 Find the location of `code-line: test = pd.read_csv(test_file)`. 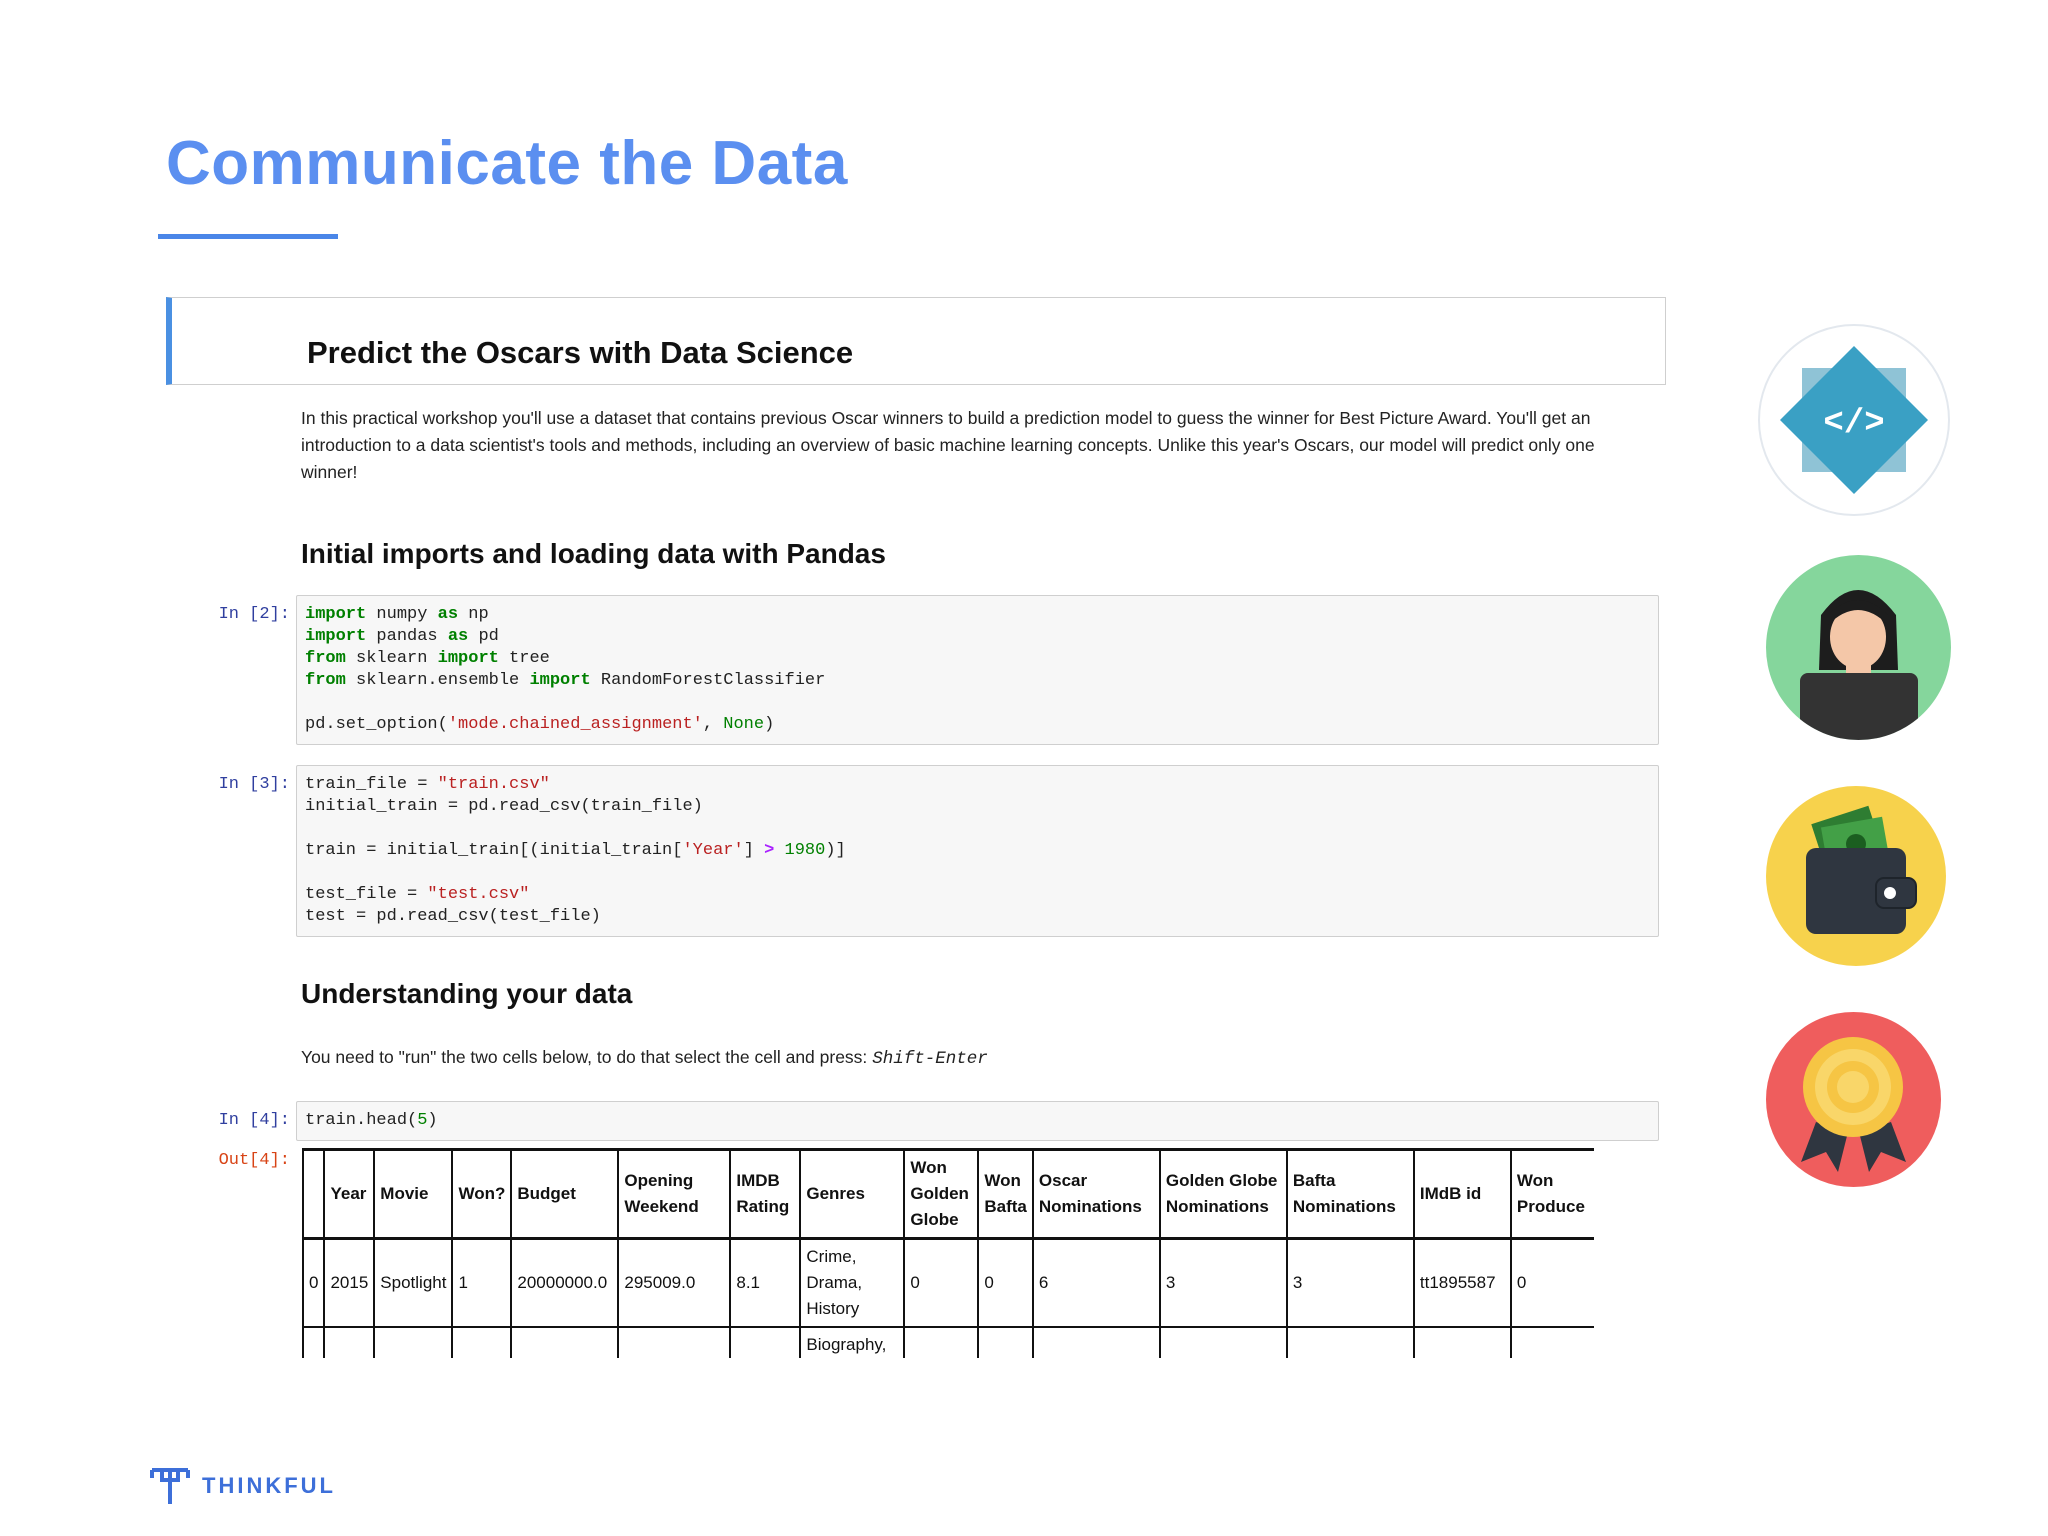

code-line: test = pd.read_csv(test_file) is located at coordinates (453, 916).